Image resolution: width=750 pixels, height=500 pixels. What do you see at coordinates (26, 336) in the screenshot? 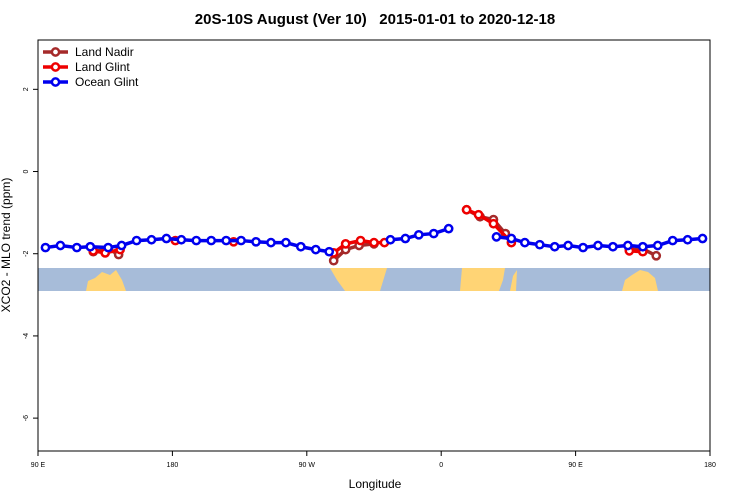
I see `y-tick-label: -4` at bounding box center [26, 336].